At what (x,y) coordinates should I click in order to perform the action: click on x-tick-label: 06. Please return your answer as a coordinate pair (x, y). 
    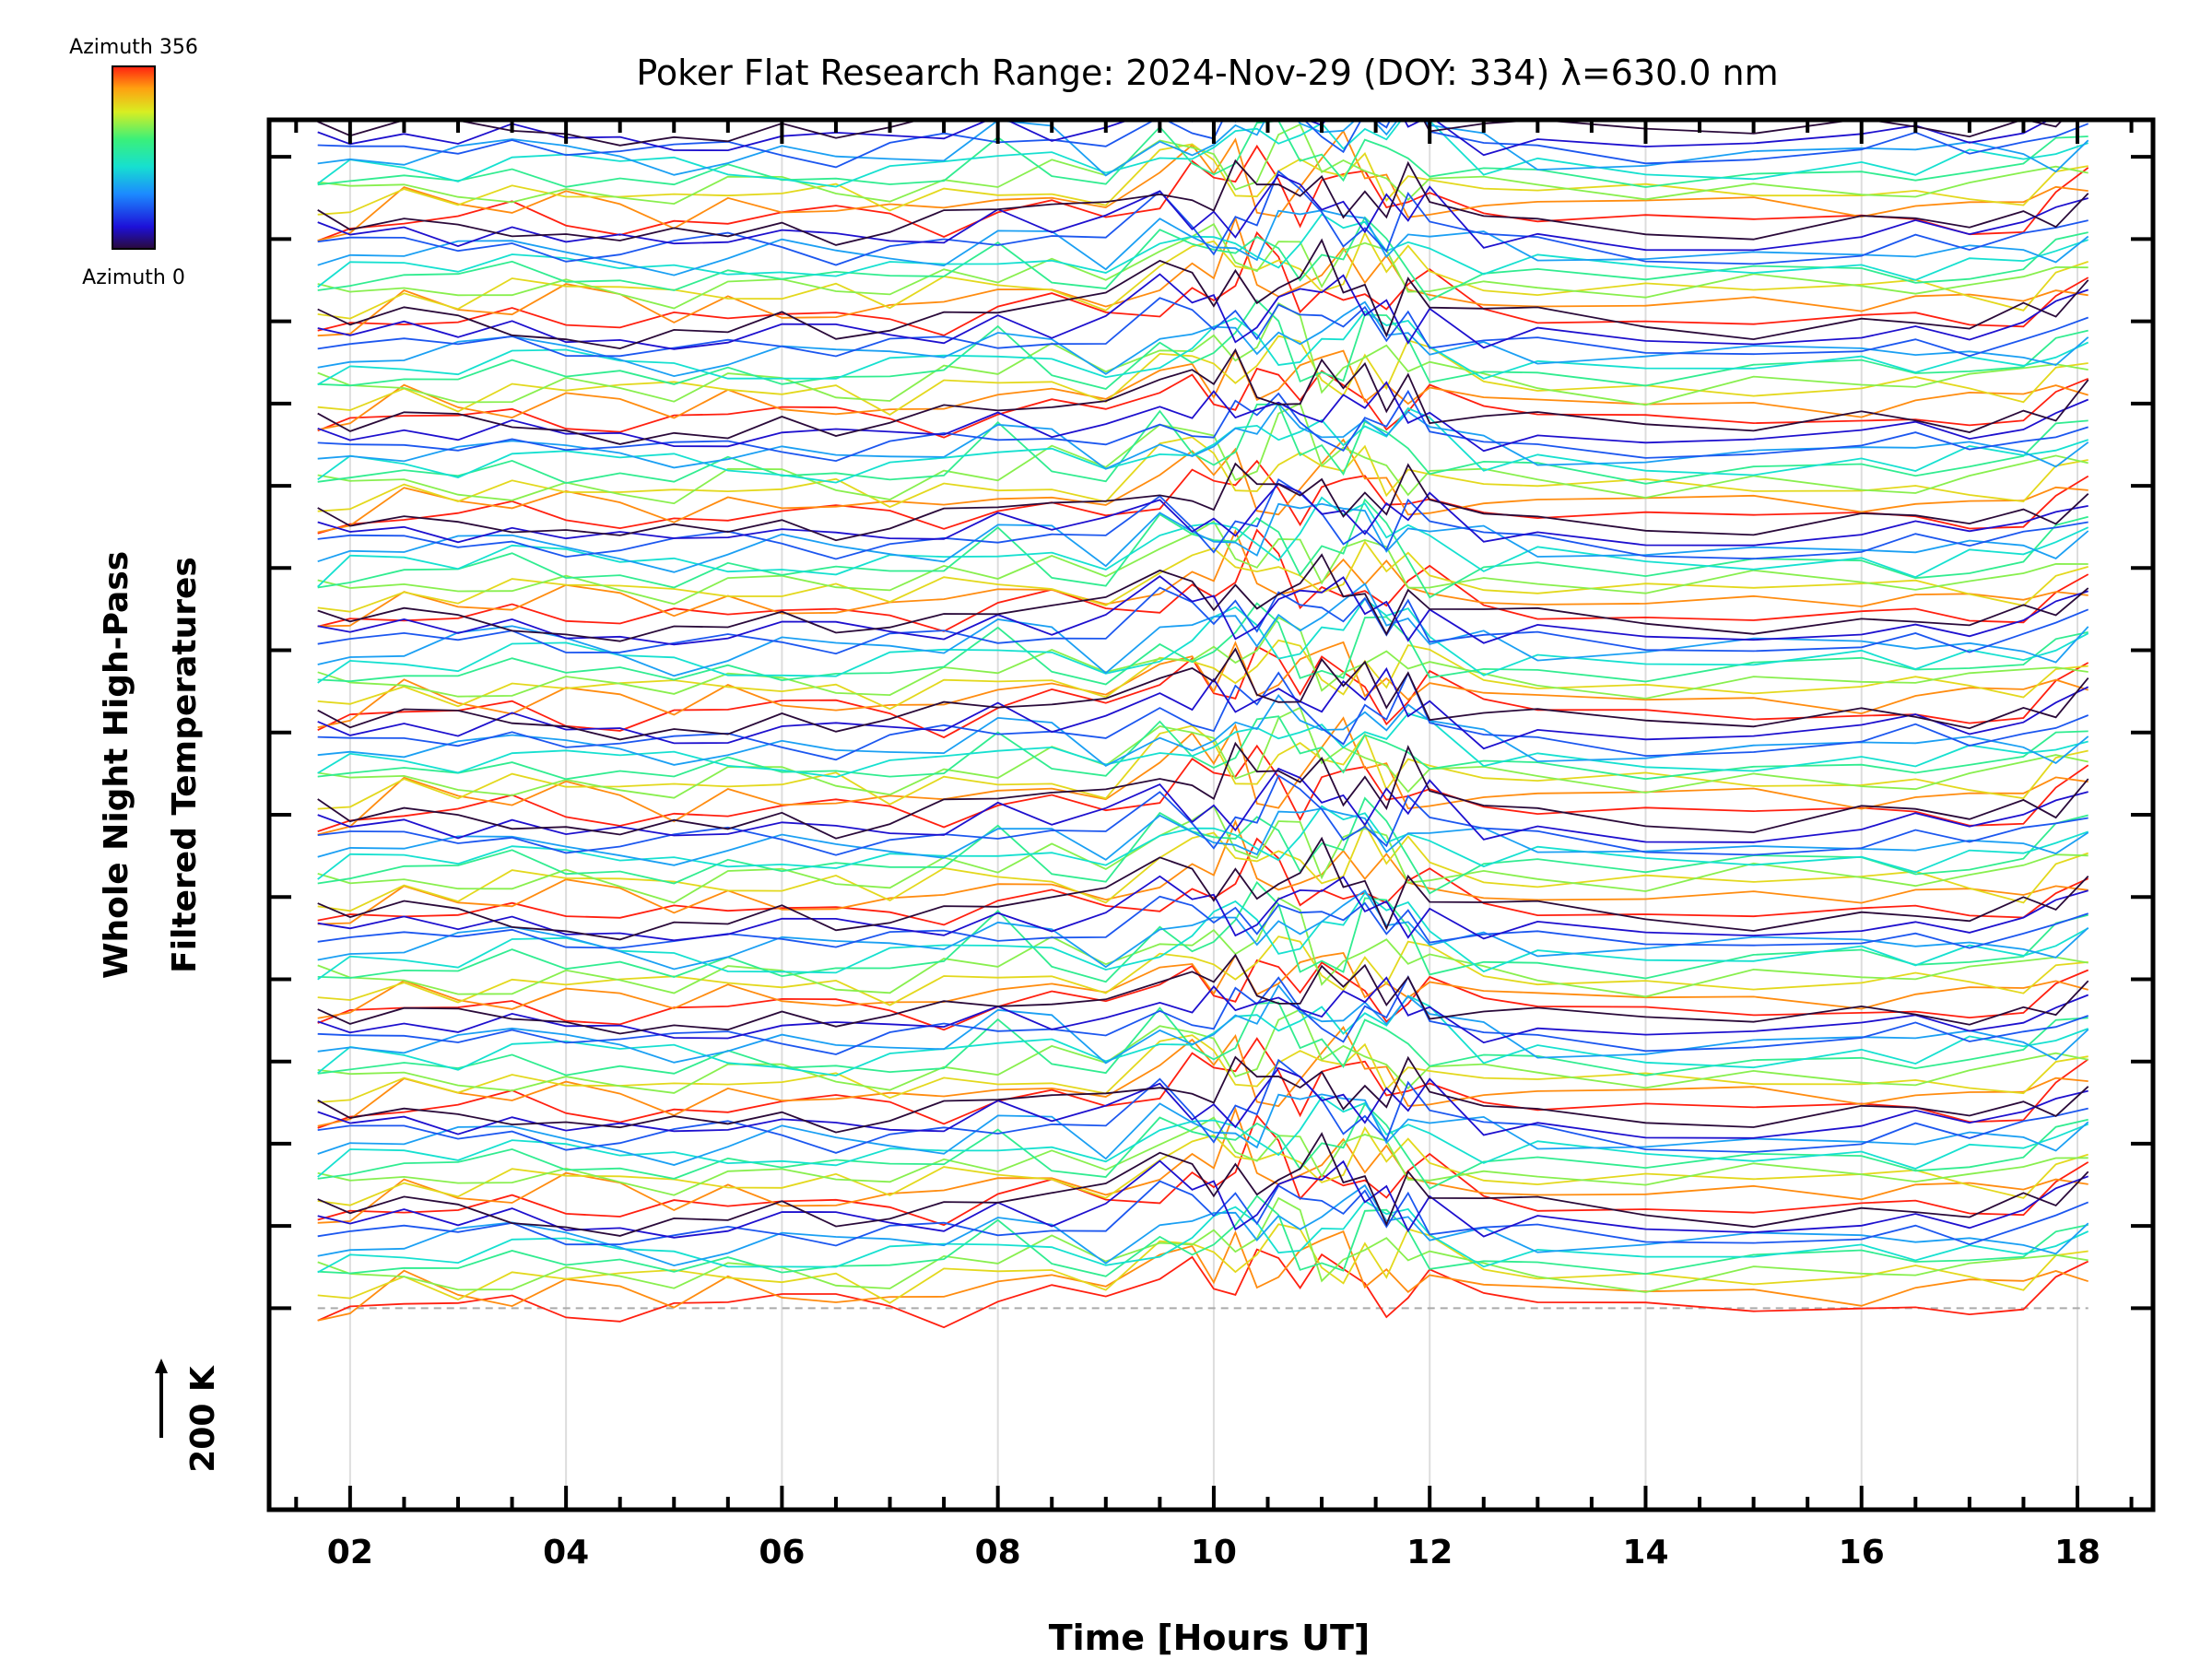
    Looking at the image, I should click on (782, 1552).